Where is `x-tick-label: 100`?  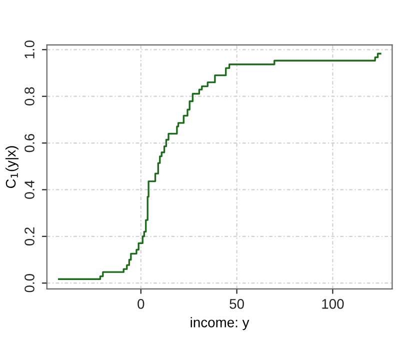 x-tick-label: 100 is located at coordinates (333, 304).